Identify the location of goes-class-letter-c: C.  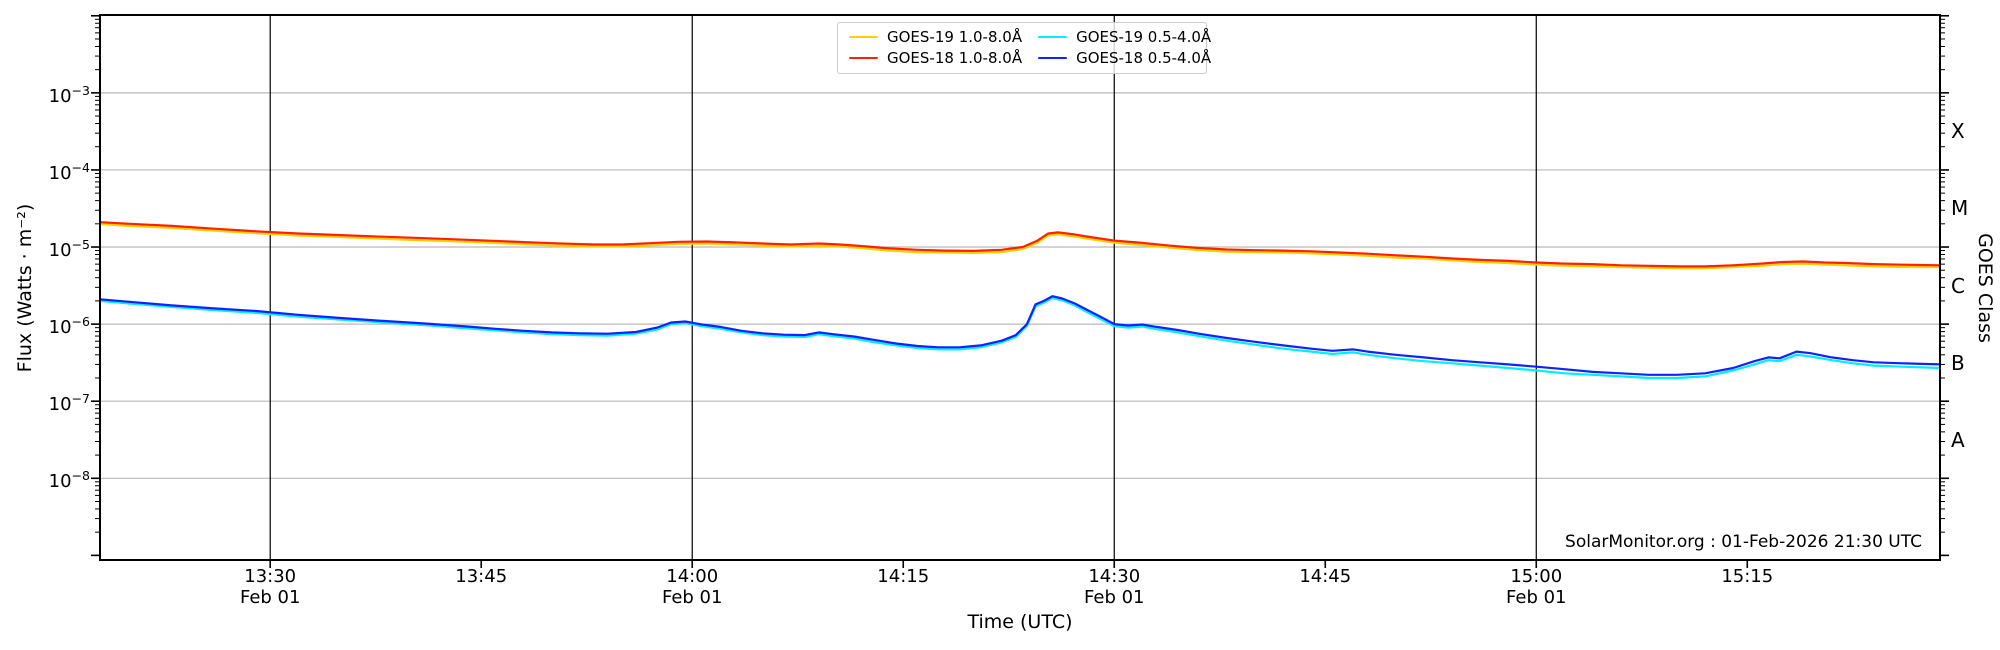
(1958, 285).